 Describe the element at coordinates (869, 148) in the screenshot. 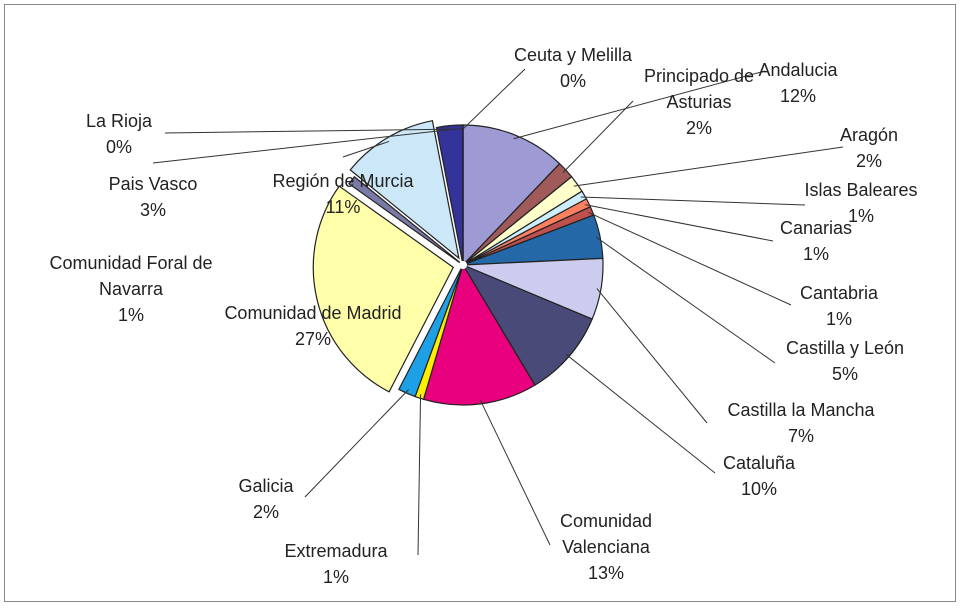

I see `slice-label: Aragón 2%` at that location.